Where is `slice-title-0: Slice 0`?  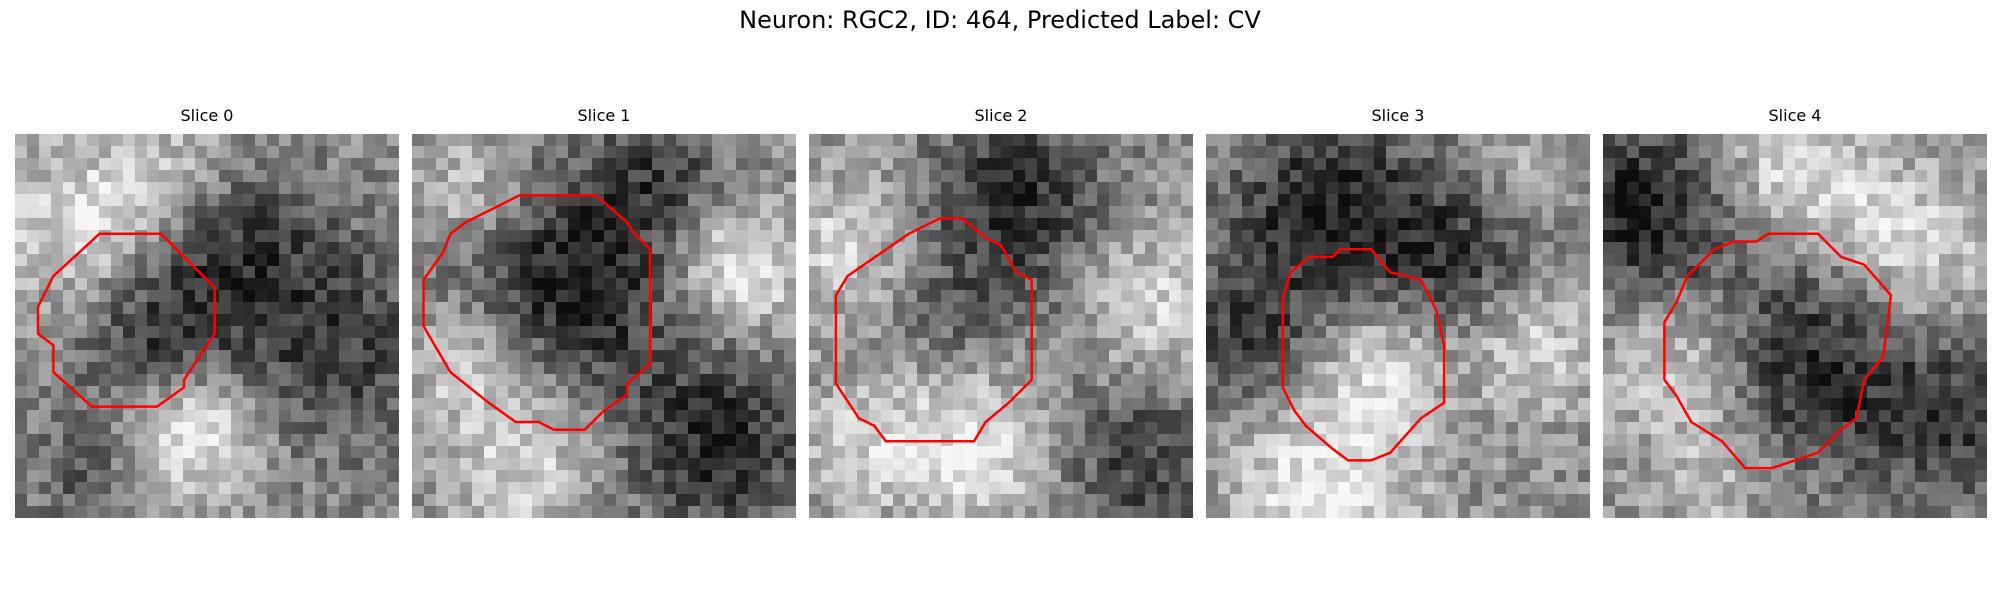
slice-title-0: Slice 0 is located at coordinates (207, 115).